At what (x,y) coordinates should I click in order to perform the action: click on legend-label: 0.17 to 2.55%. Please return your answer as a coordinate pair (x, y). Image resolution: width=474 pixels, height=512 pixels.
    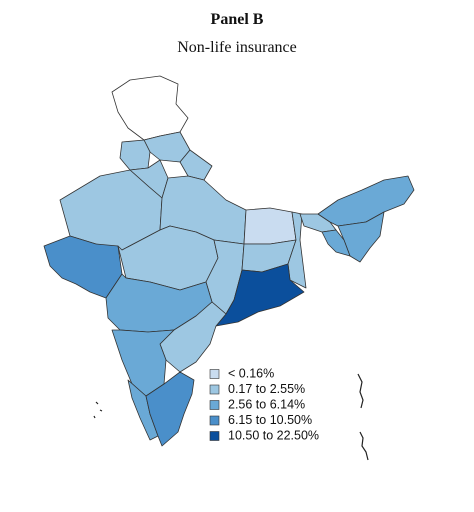
    Looking at the image, I should click on (266, 389).